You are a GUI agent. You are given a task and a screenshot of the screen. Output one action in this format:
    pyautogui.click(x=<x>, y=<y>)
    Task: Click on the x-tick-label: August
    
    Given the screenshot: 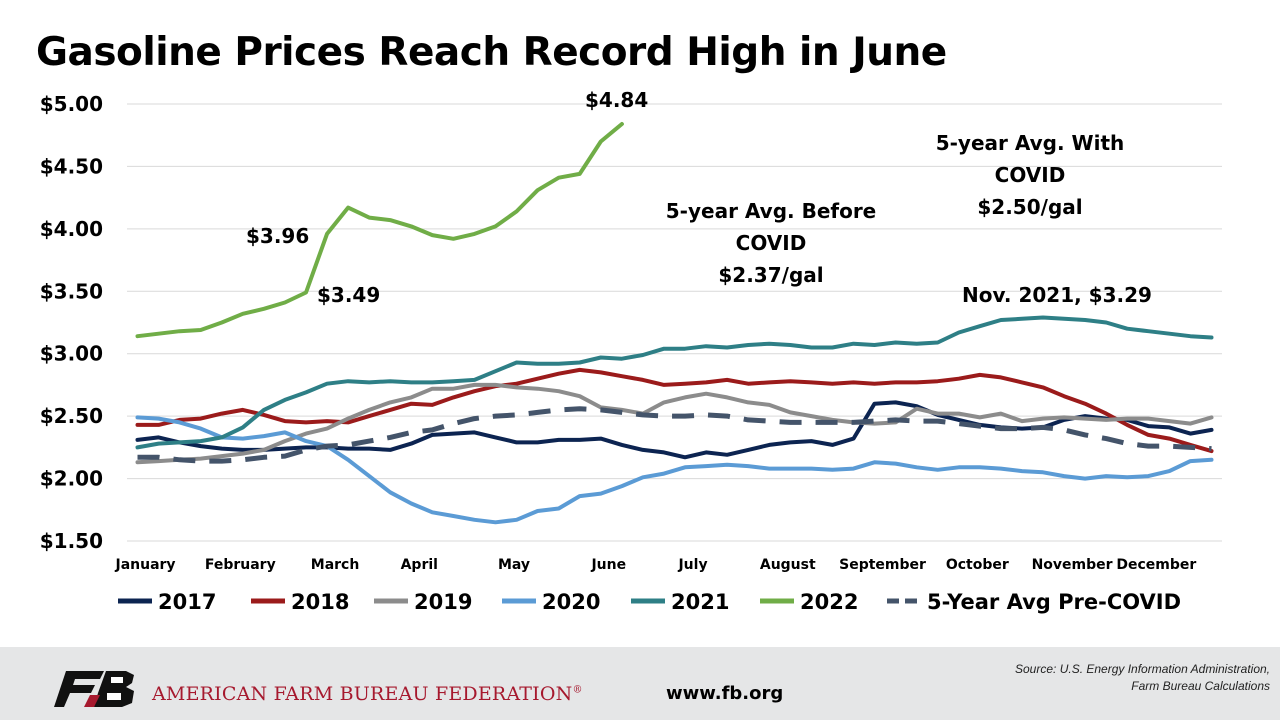 What is the action you would take?
    pyautogui.click(x=788, y=565)
    